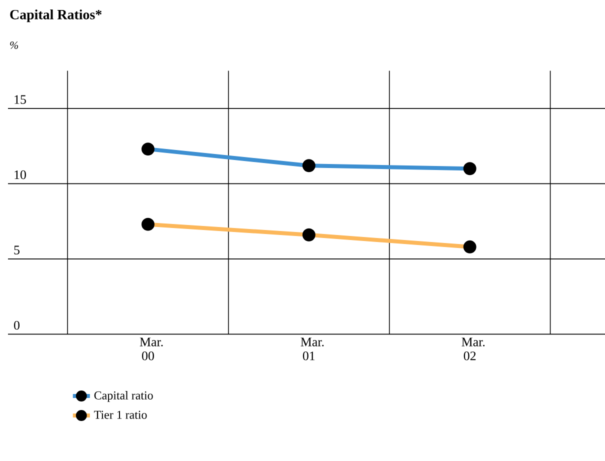  Describe the element at coordinates (20, 175) in the screenshot. I see `y-tick-label: 10` at that location.